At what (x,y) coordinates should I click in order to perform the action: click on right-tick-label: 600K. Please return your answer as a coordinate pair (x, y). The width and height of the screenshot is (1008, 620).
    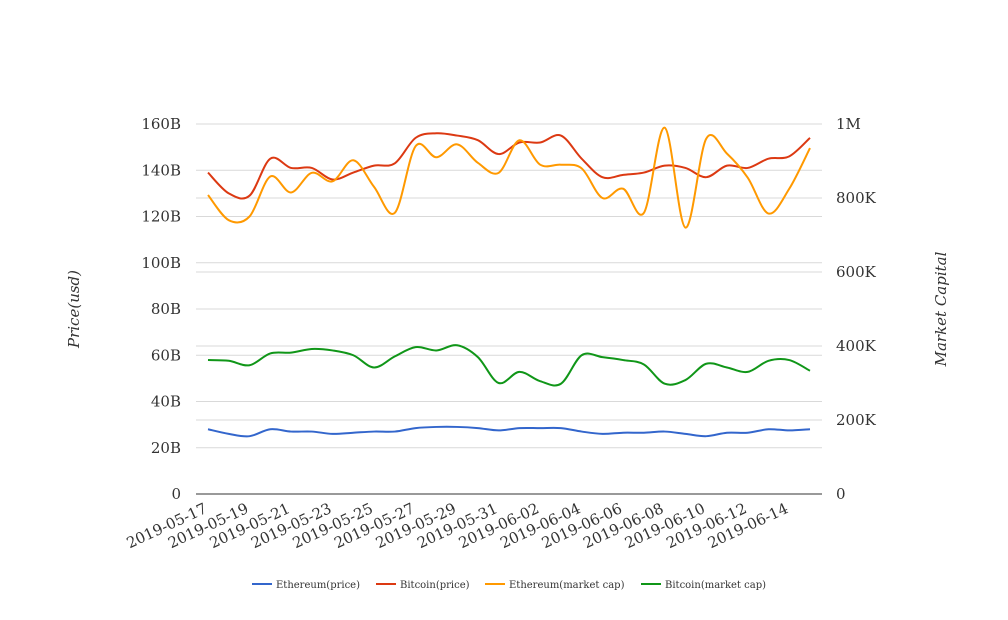
    Looking at the image, I should click on (856, 272).